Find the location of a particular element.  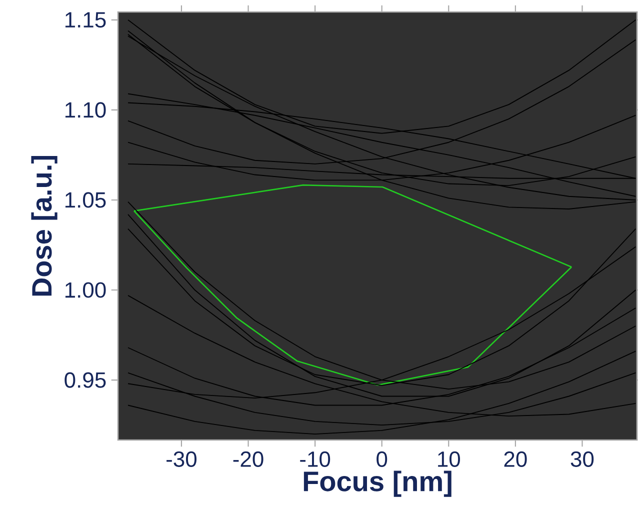

y-tick-label: 1.05 is located at coordinates (85, 200).